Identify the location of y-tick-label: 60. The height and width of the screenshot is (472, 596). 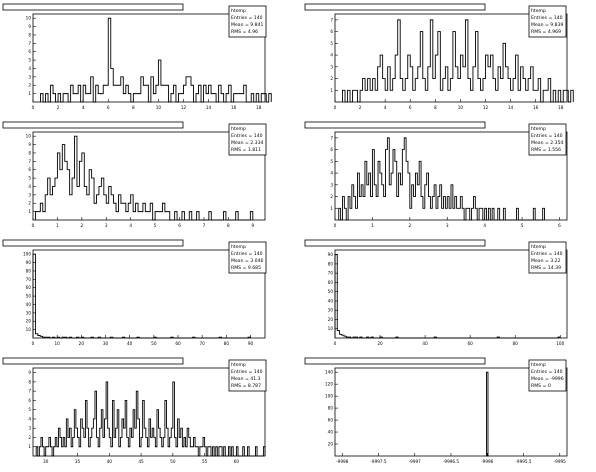
(331, 420).